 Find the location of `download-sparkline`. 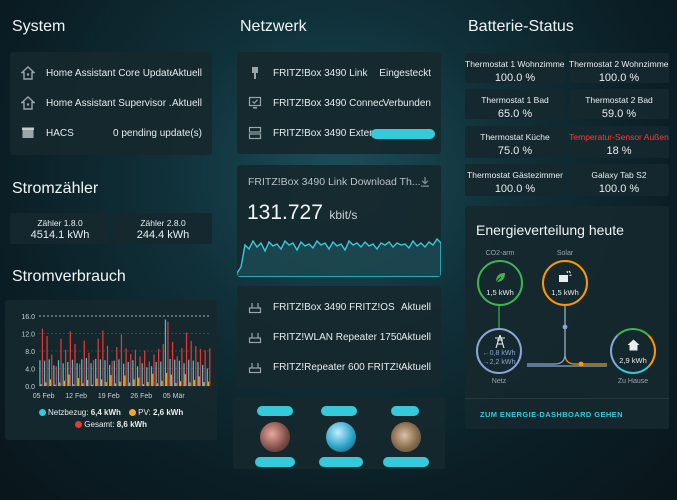

download-sparkline is located at coordinates (339, 257).